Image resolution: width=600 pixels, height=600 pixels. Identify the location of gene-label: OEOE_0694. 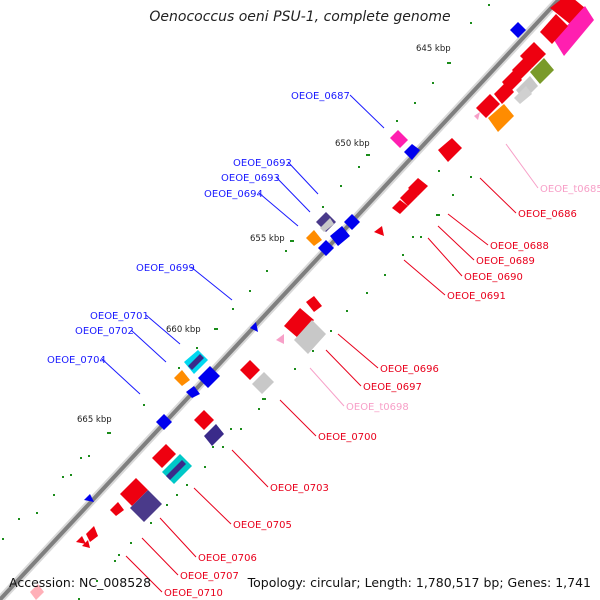
(233, 194).